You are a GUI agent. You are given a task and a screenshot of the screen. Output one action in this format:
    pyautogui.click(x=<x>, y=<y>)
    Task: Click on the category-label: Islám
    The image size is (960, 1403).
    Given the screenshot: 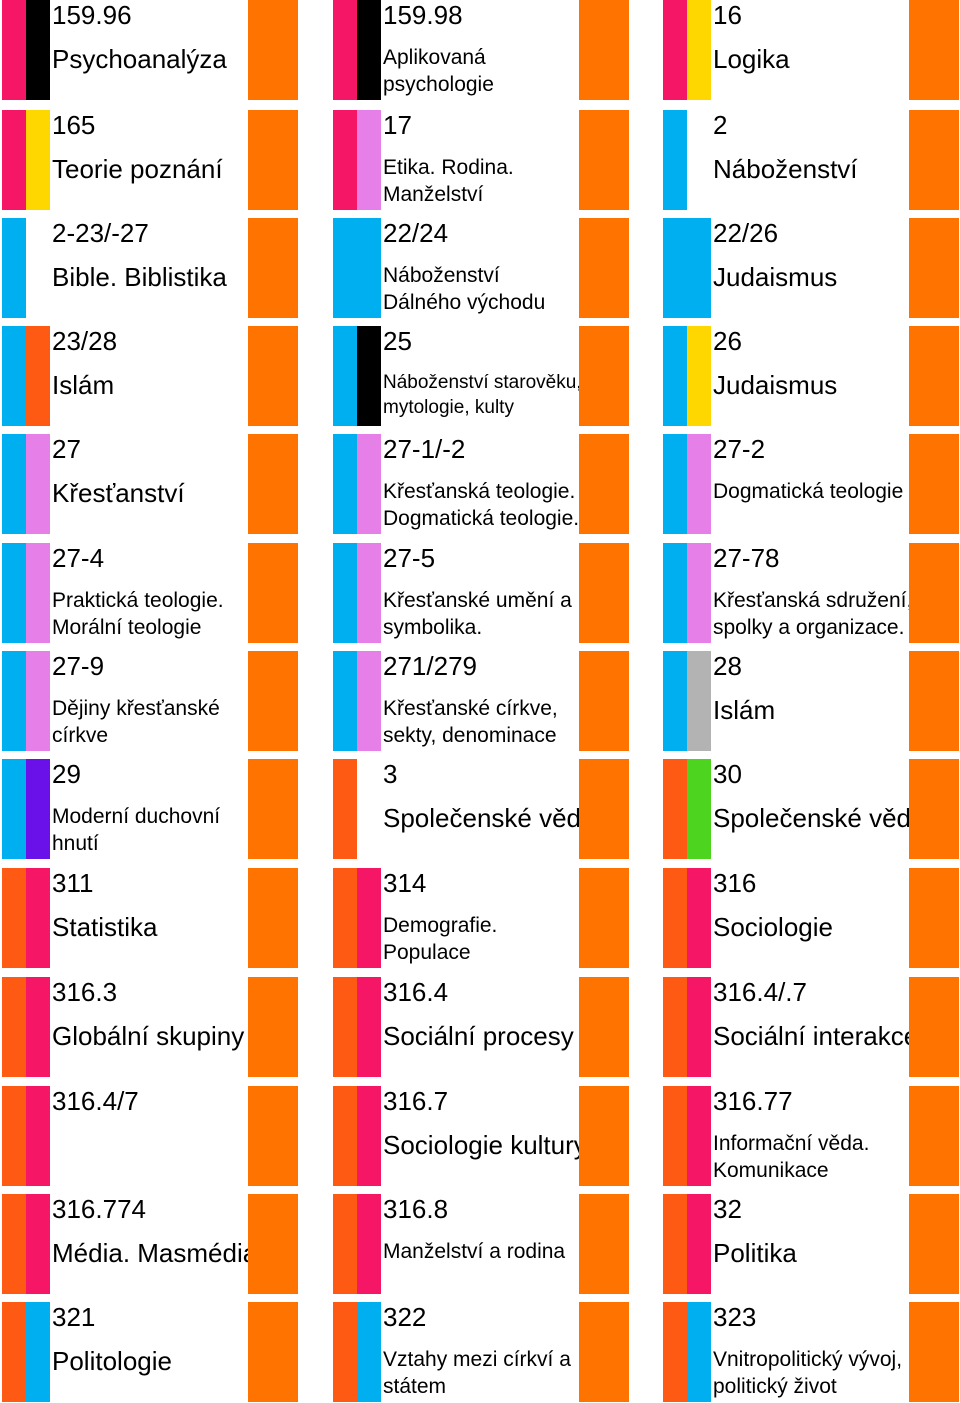 What is the action you would take?
    pyautogui.click(x=83, y=385)
    